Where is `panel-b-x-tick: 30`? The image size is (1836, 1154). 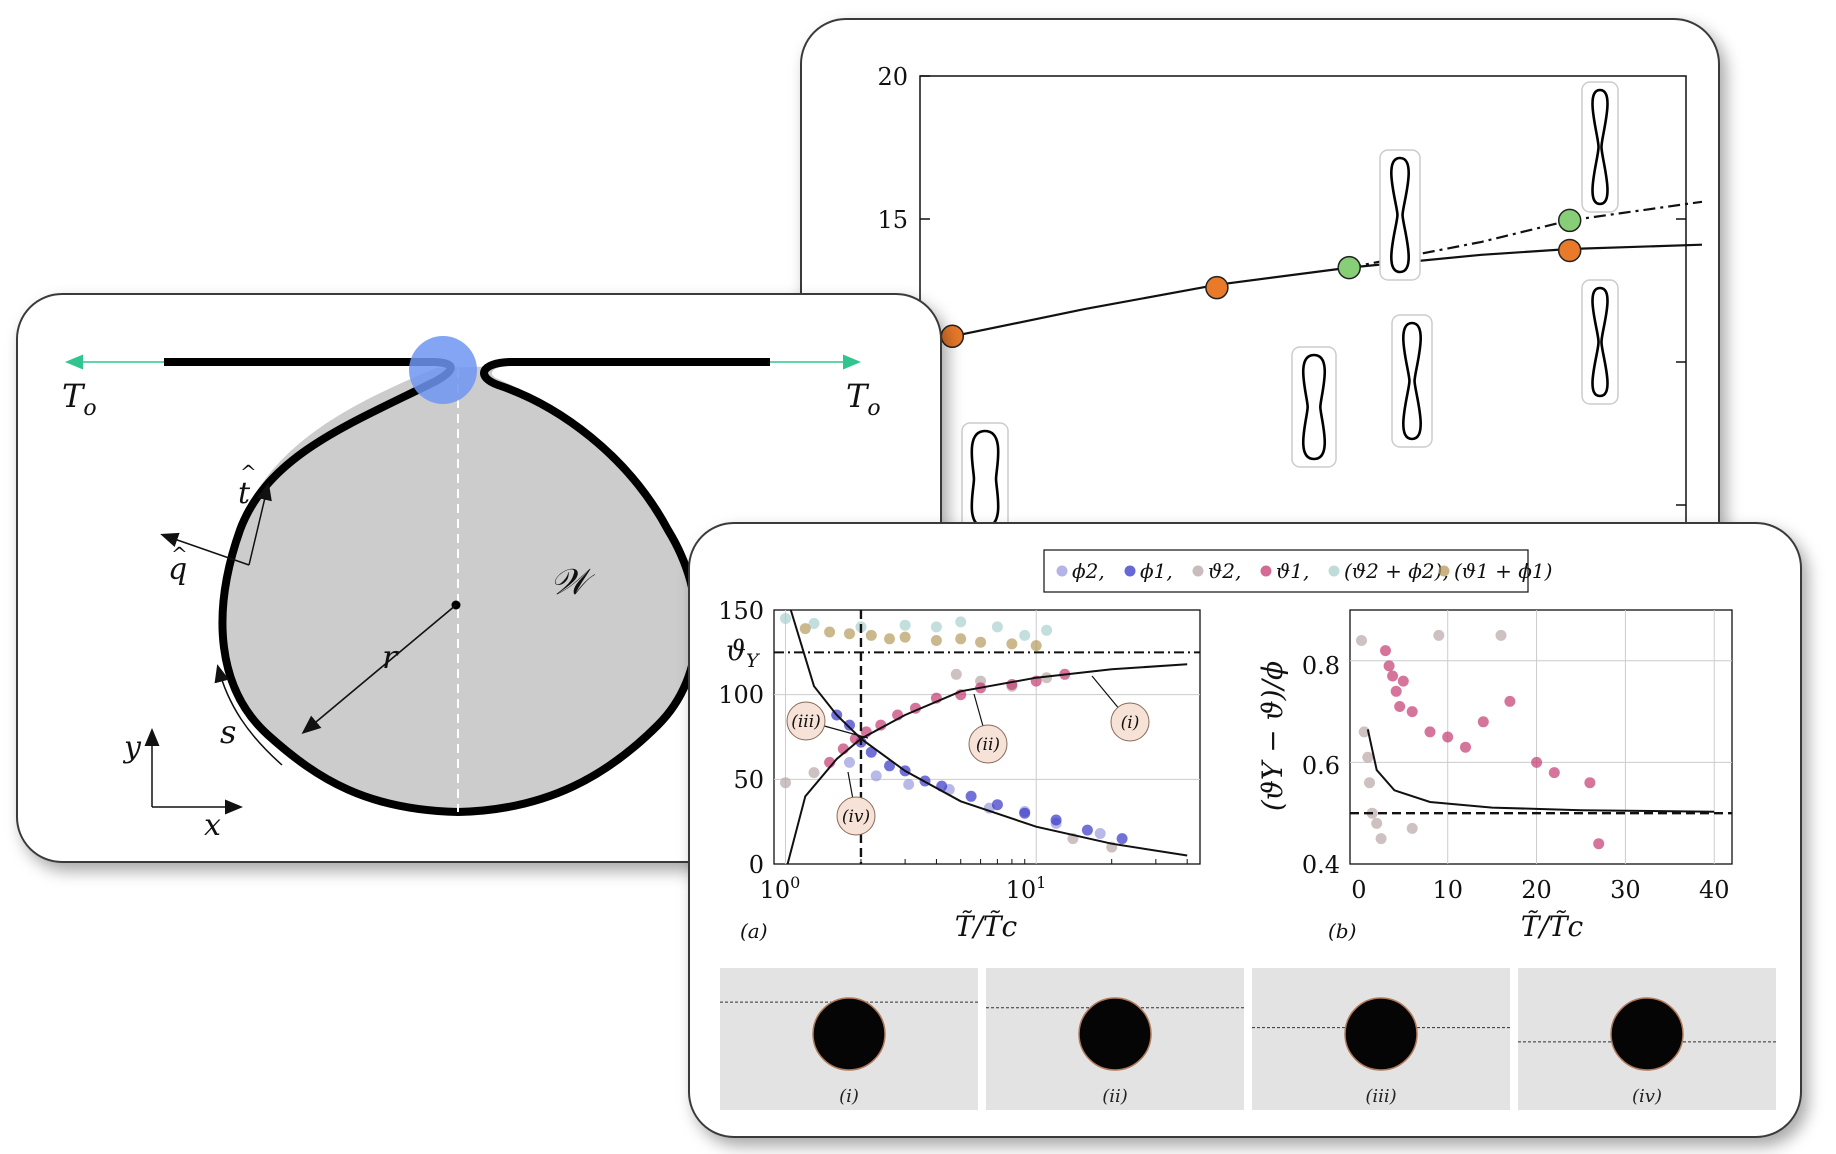 panel-b-x-tick: 30 is located at coordinates (1625, 890).